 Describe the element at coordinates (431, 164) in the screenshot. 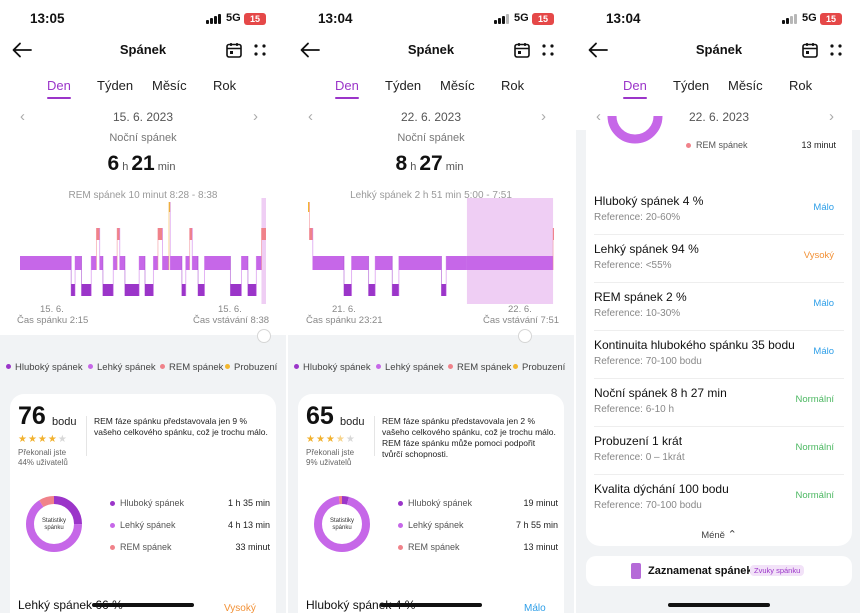

I see `sleep-duration: 8 h 27 min` at that location.